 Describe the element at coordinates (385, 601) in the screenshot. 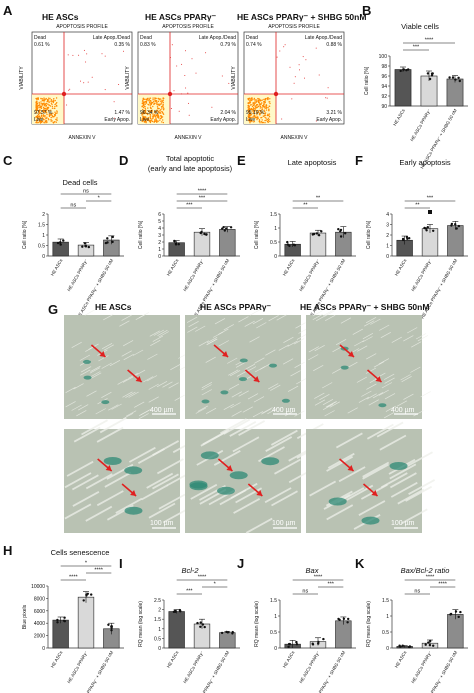

I see `y-tick-label: 1.5` at that location.